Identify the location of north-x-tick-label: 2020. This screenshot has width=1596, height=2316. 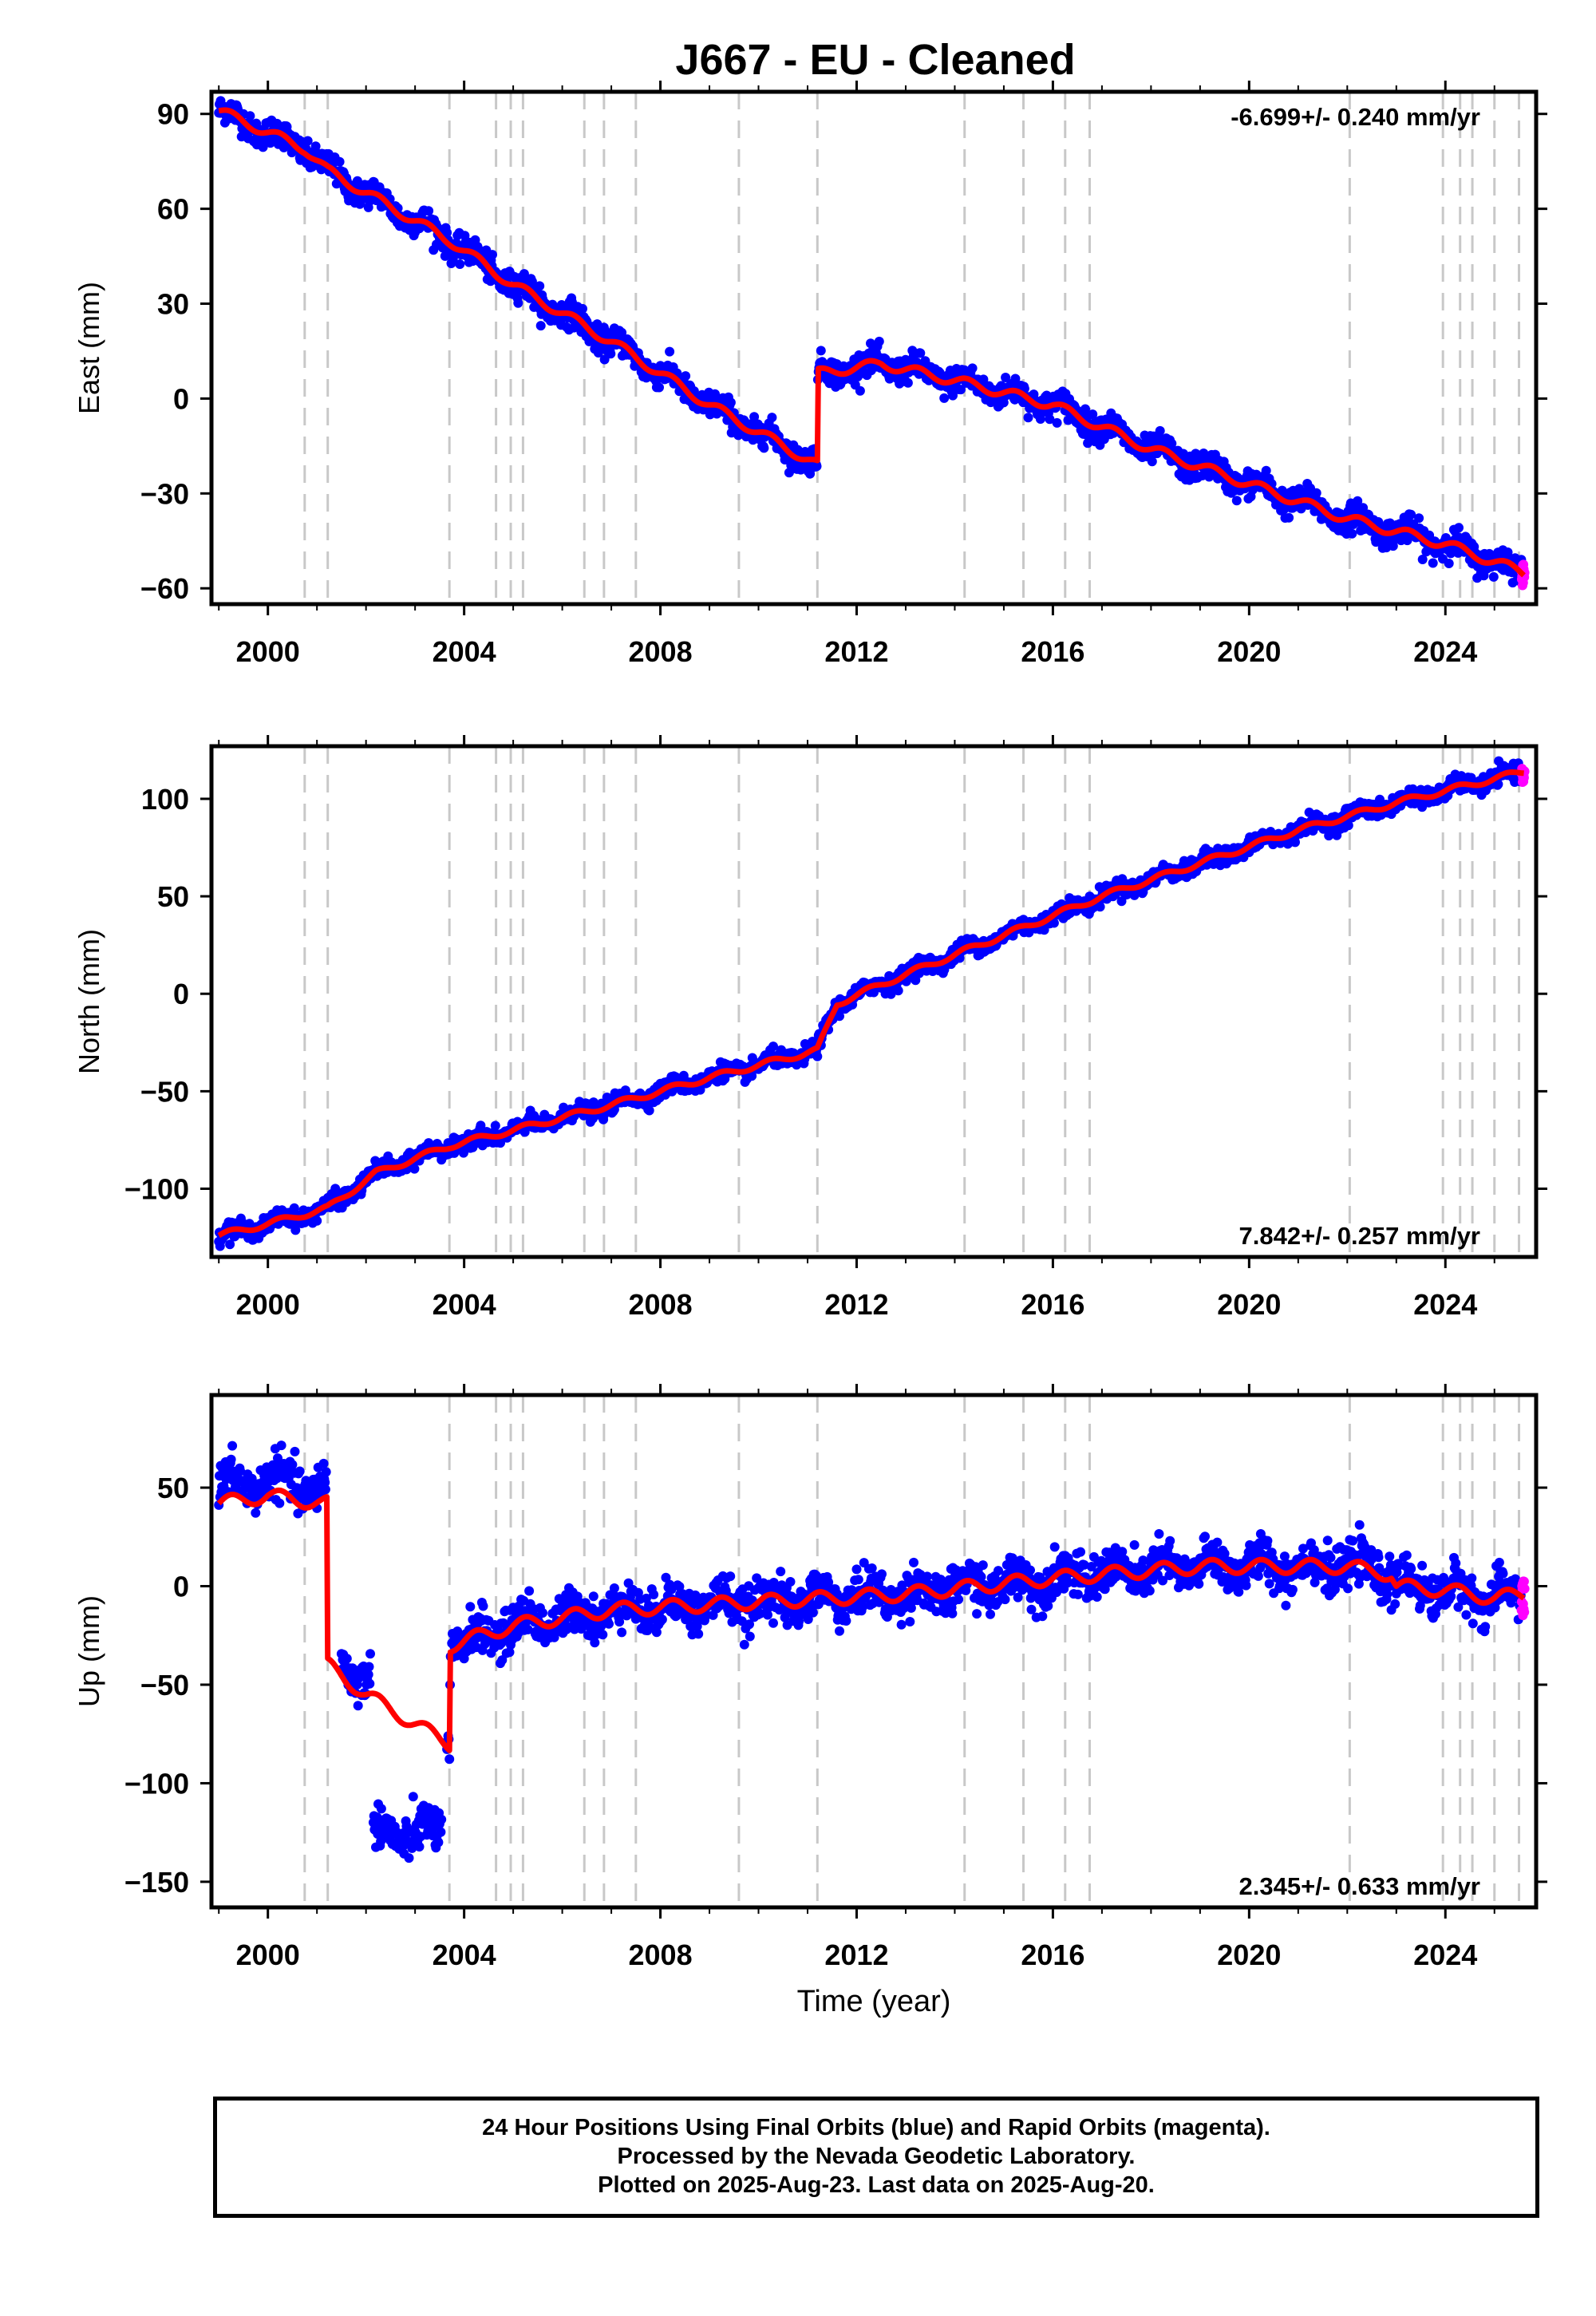
(1249, 1304).